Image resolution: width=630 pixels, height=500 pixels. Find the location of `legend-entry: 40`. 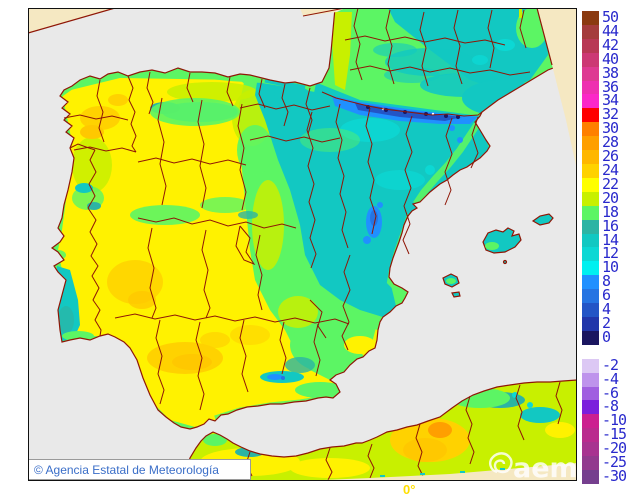

legend-entry: 40 is located at coordinates (605, 59).